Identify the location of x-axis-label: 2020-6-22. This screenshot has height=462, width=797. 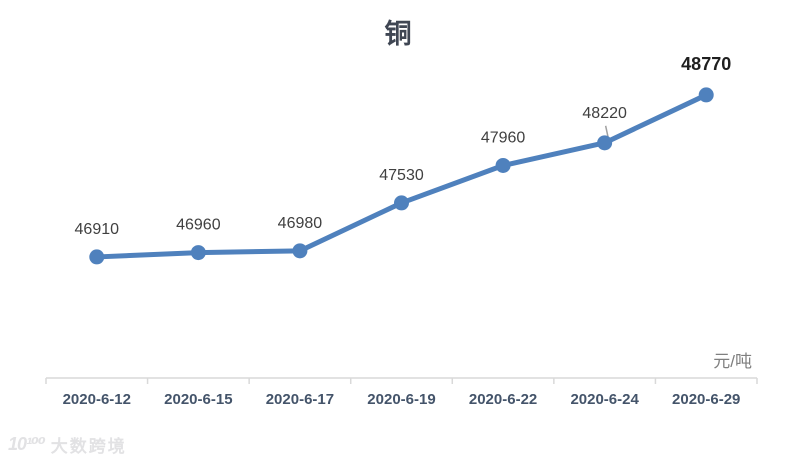
(503, 399).